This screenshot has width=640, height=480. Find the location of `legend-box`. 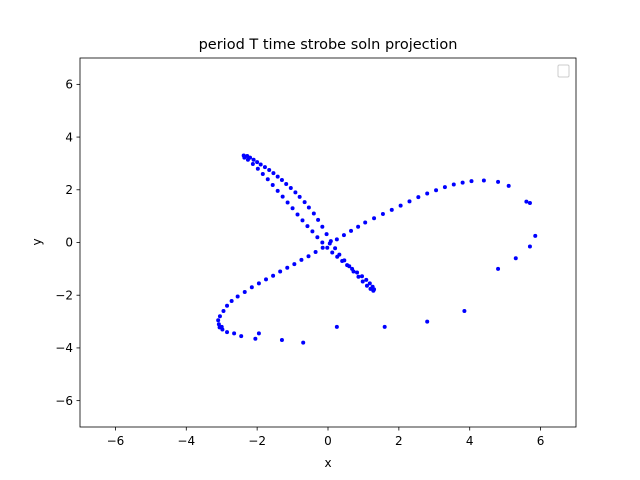

legend-box is located at coordinates (563, 71).